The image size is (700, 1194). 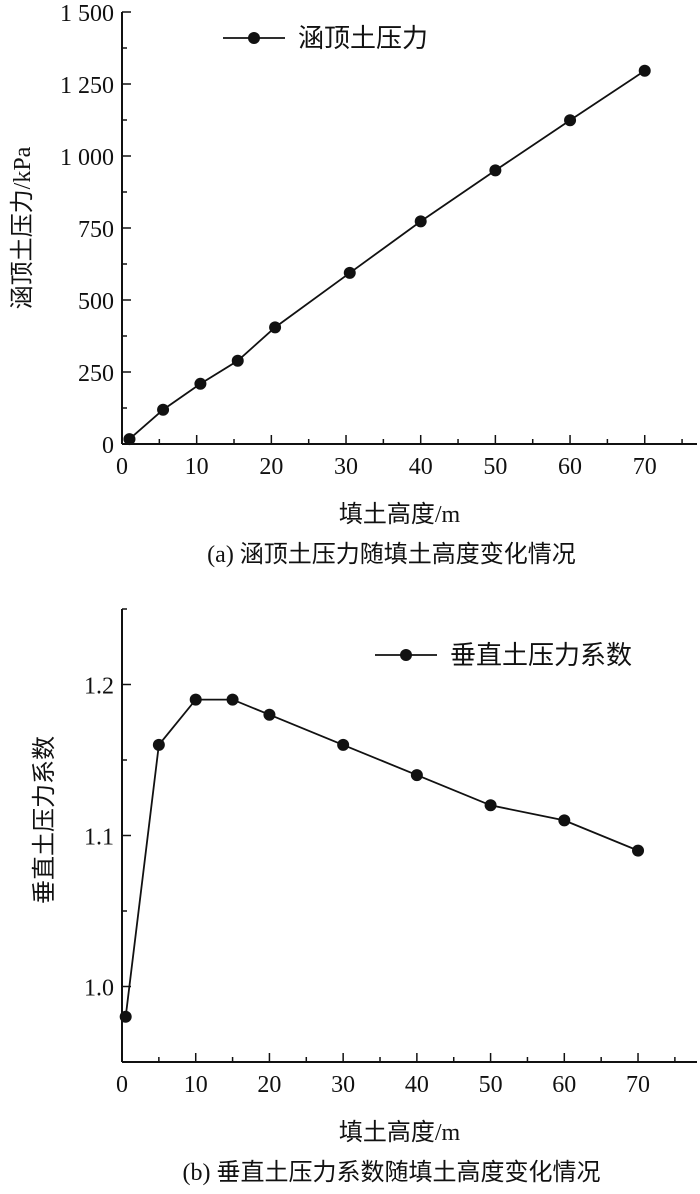 I want to click on y-axis-label: 垂直土压力系数, so click(x=44, y=820).